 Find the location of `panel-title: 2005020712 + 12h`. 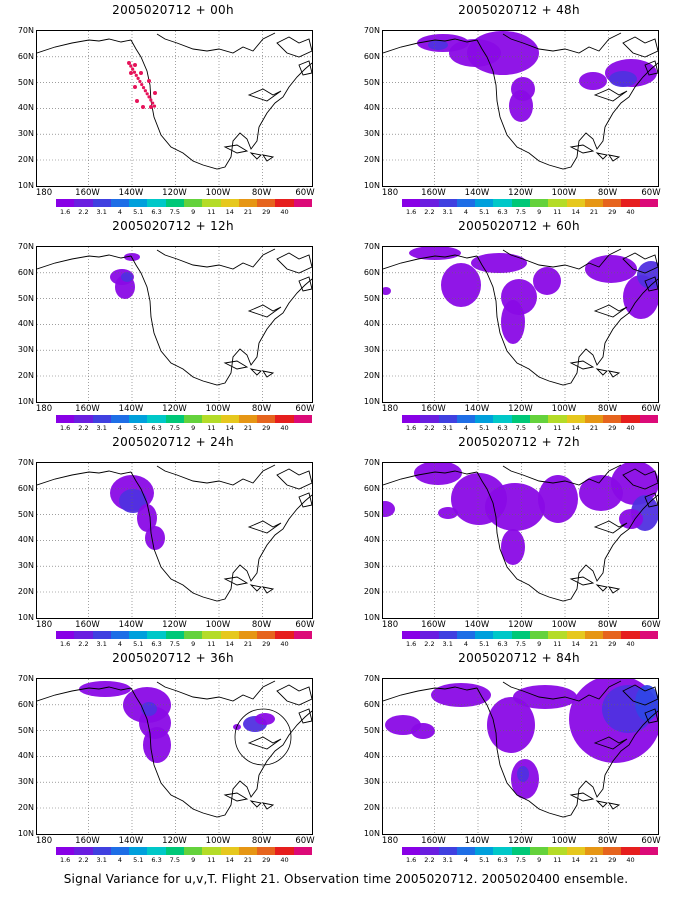

panel-title: 2005020712 + 12h is located at coordinates (173, 226).